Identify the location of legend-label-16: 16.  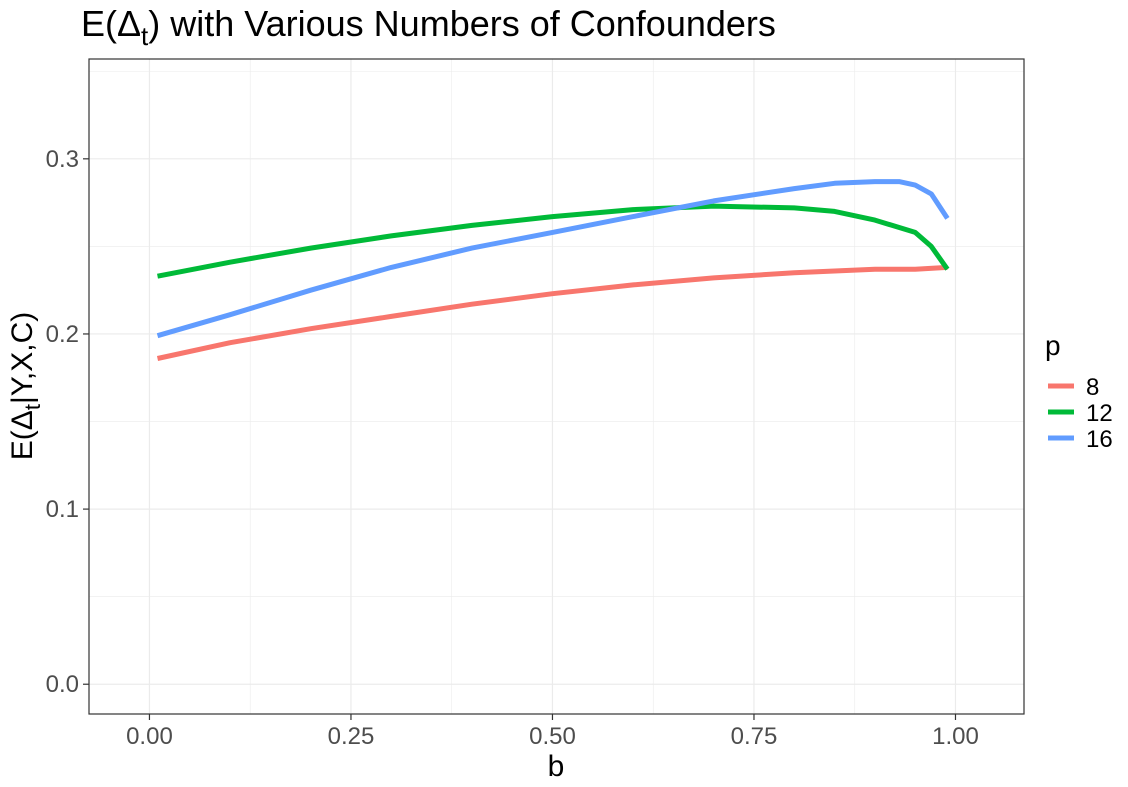
(1099, 439).